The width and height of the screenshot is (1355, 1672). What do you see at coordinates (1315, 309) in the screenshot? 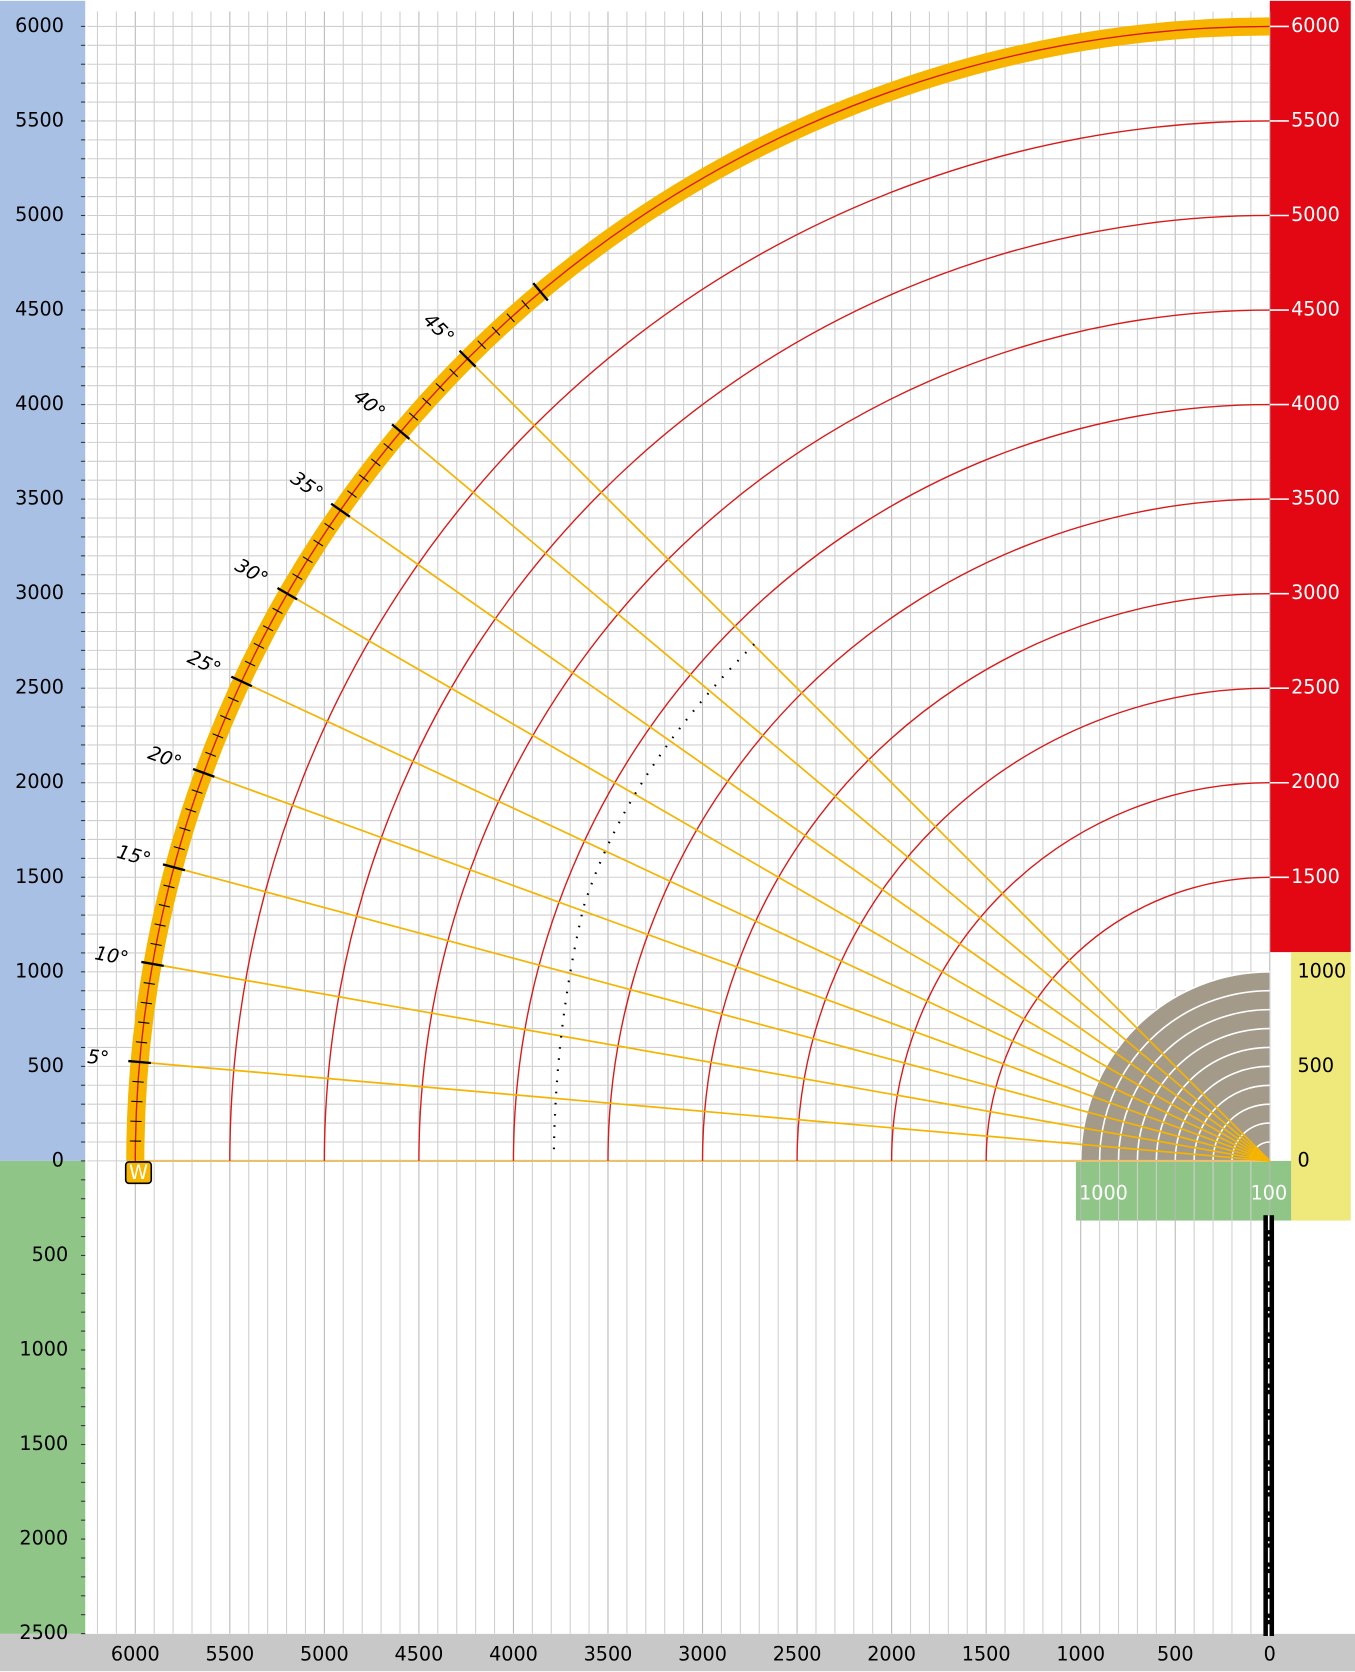
I see `right-tick-label: 4500` at bounding box center [1315, 309].